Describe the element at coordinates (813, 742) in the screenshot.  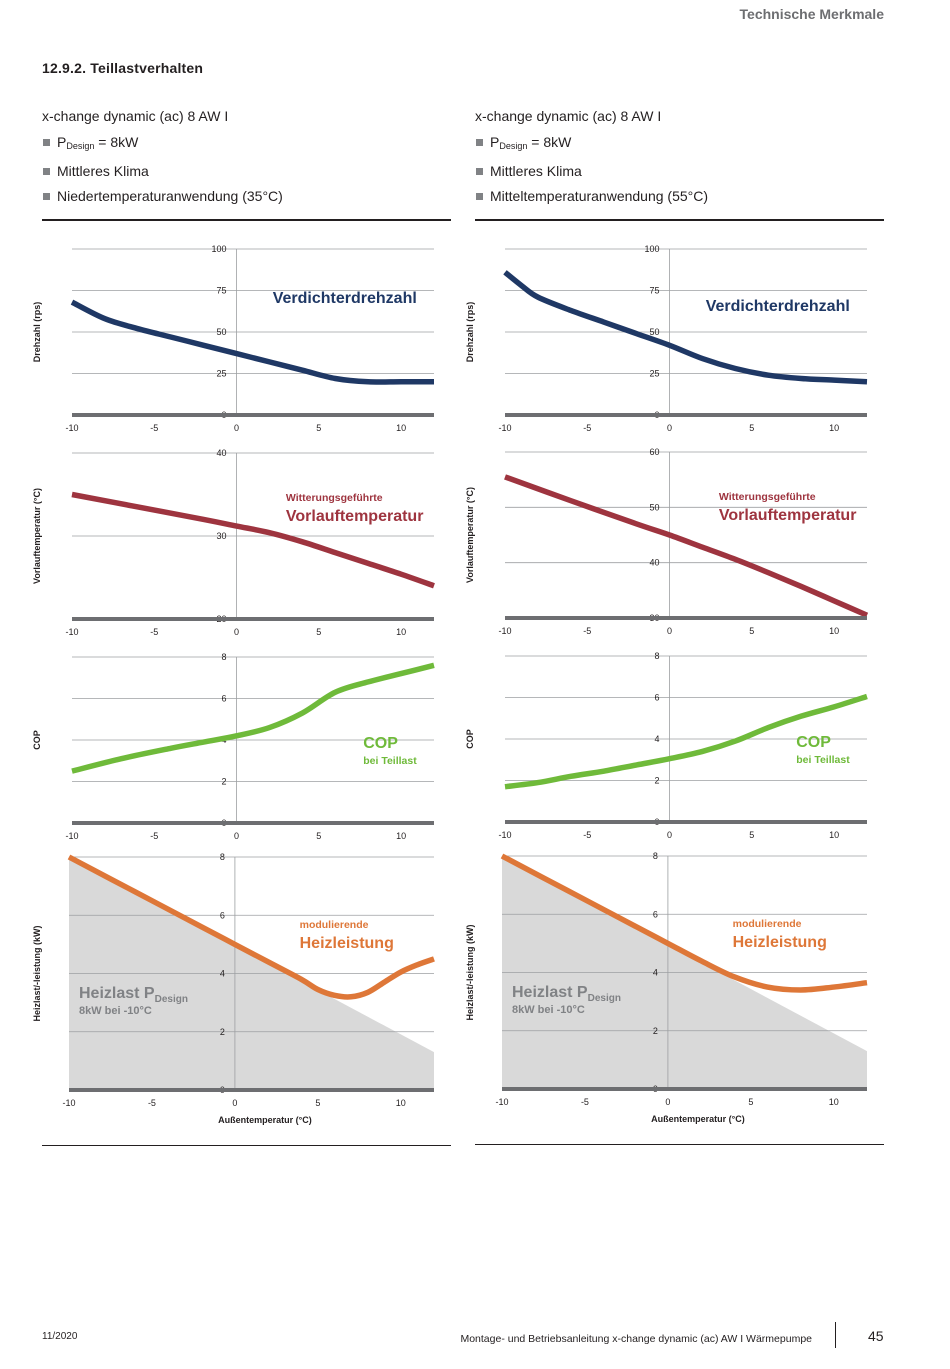
I see `annotation-title: COP` at that location.